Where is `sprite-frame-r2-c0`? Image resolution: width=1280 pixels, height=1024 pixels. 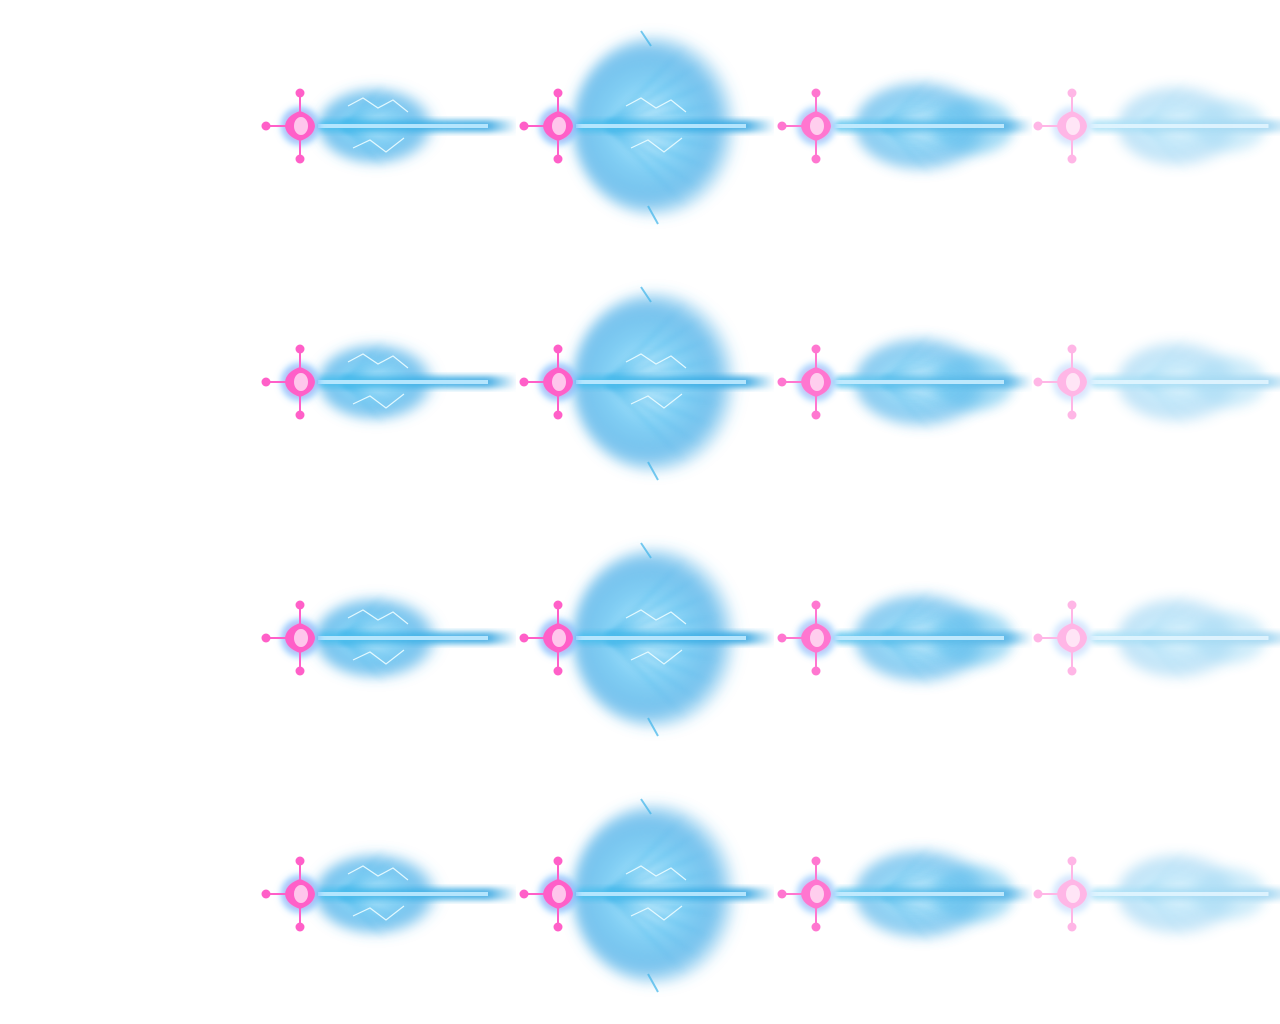 sprite-frame-r2-c0 is located at coordinates (387, 640).